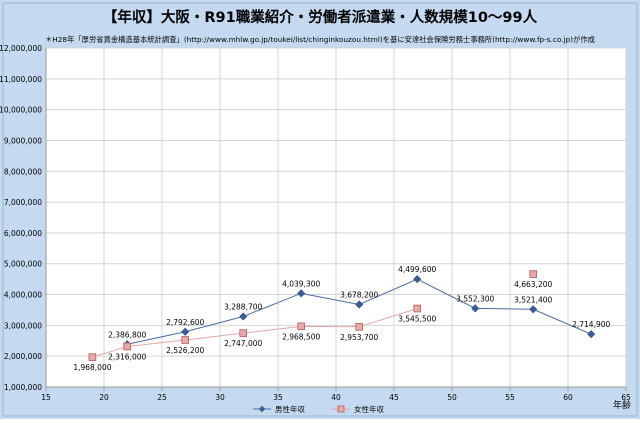  Describe the element at coordinates (301, 336) in the screenshot. I see `data-label-female: 2,968,500` at that location.